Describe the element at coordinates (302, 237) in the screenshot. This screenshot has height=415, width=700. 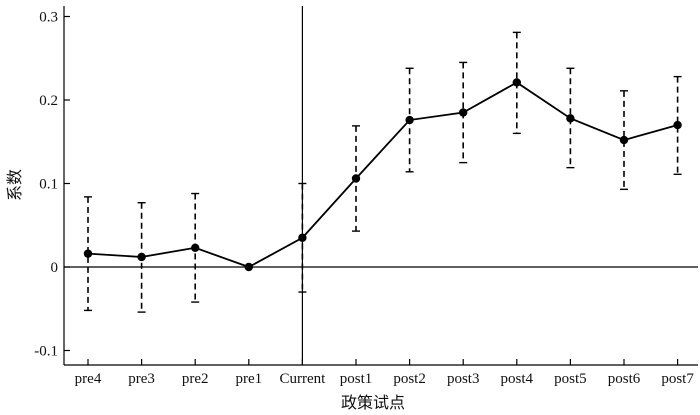
I see `data-point-Current` at that location.